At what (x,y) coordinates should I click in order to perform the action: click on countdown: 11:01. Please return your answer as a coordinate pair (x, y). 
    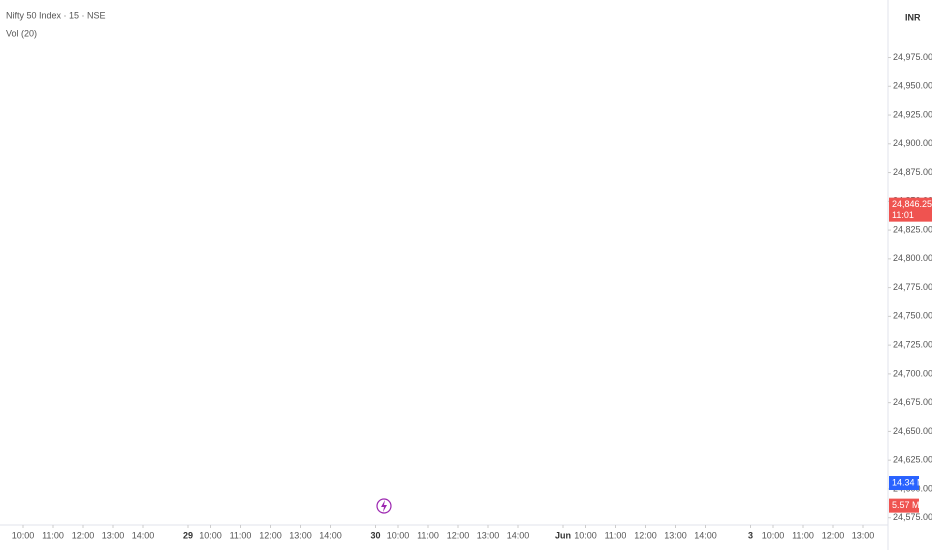
    Looking at the image, I should click on (903, 215).